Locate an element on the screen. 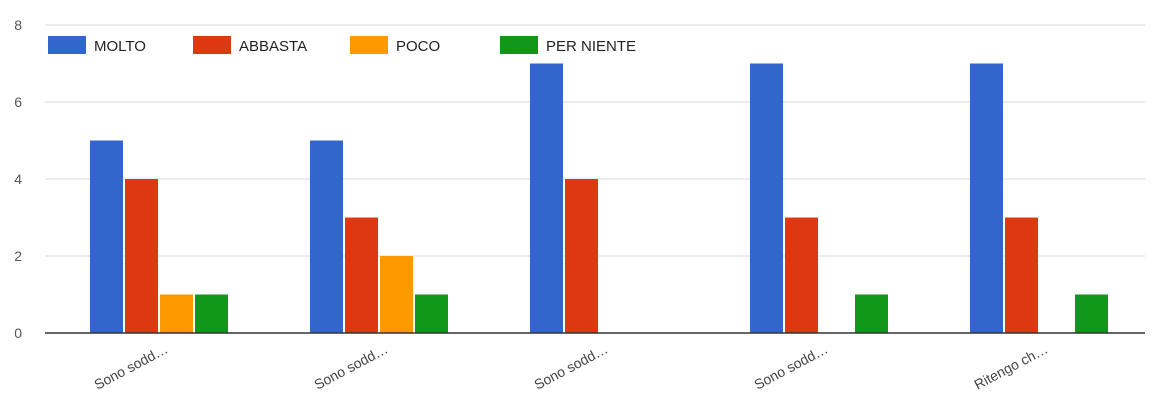 Image resolution: width=1156 pixels, height=408 pixels. legend: MOLTO ABBASTA POCO PER NIENTE is located at coordinates (342, 45).